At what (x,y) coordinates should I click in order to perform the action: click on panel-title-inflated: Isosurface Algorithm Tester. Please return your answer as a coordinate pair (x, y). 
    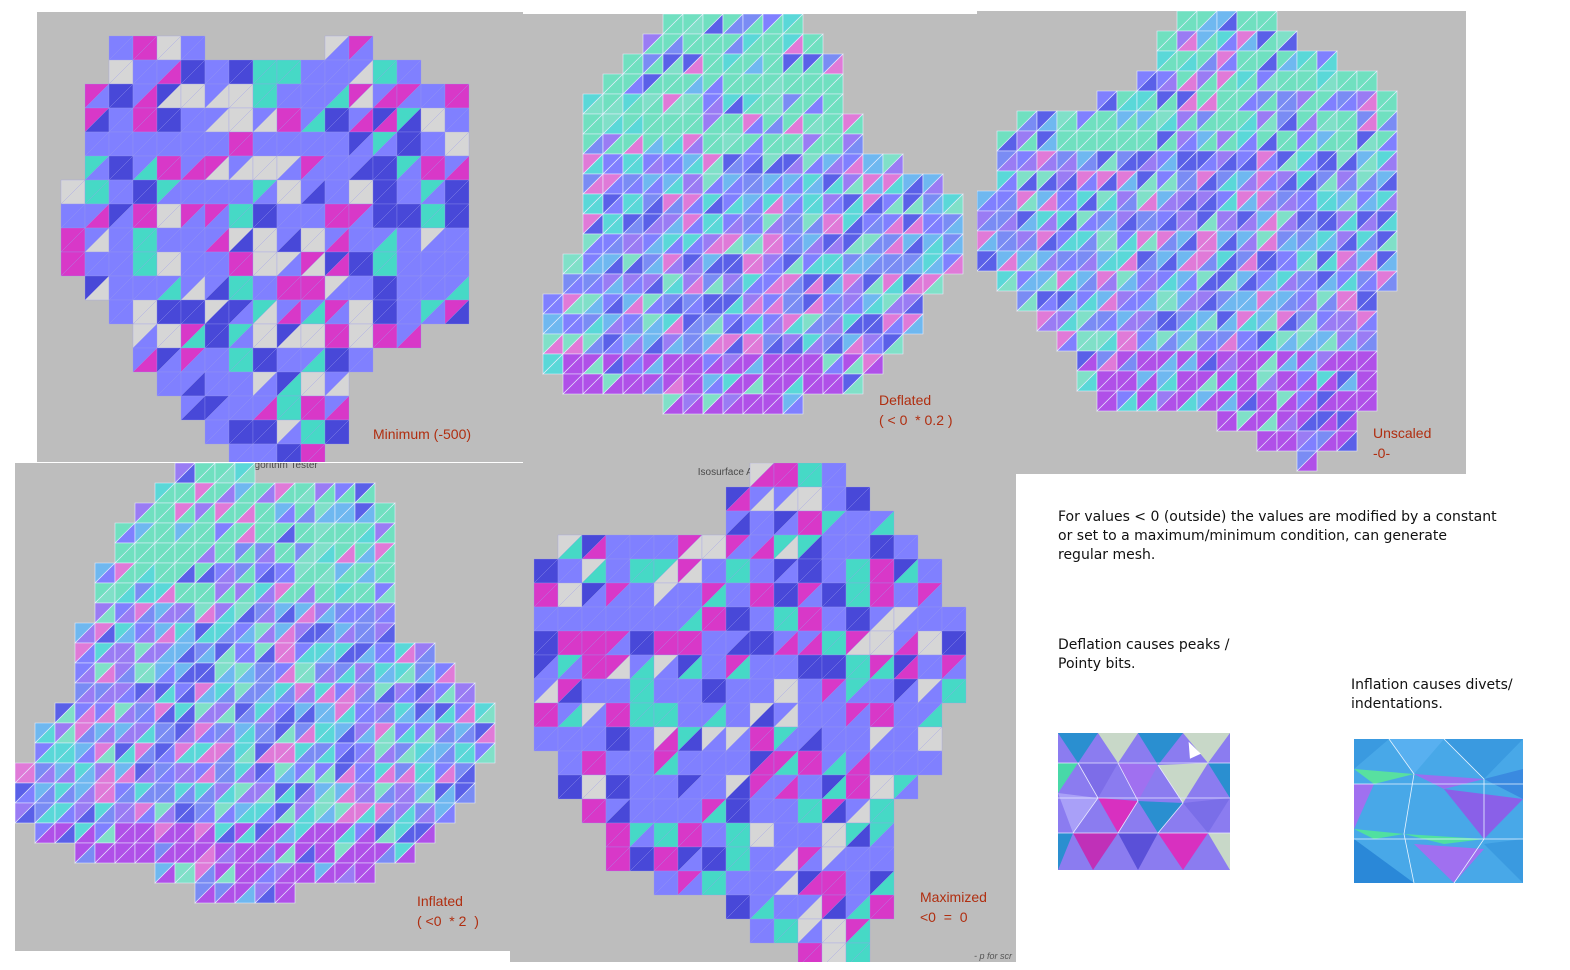
    Looking at the image, I should click on (257, 467).